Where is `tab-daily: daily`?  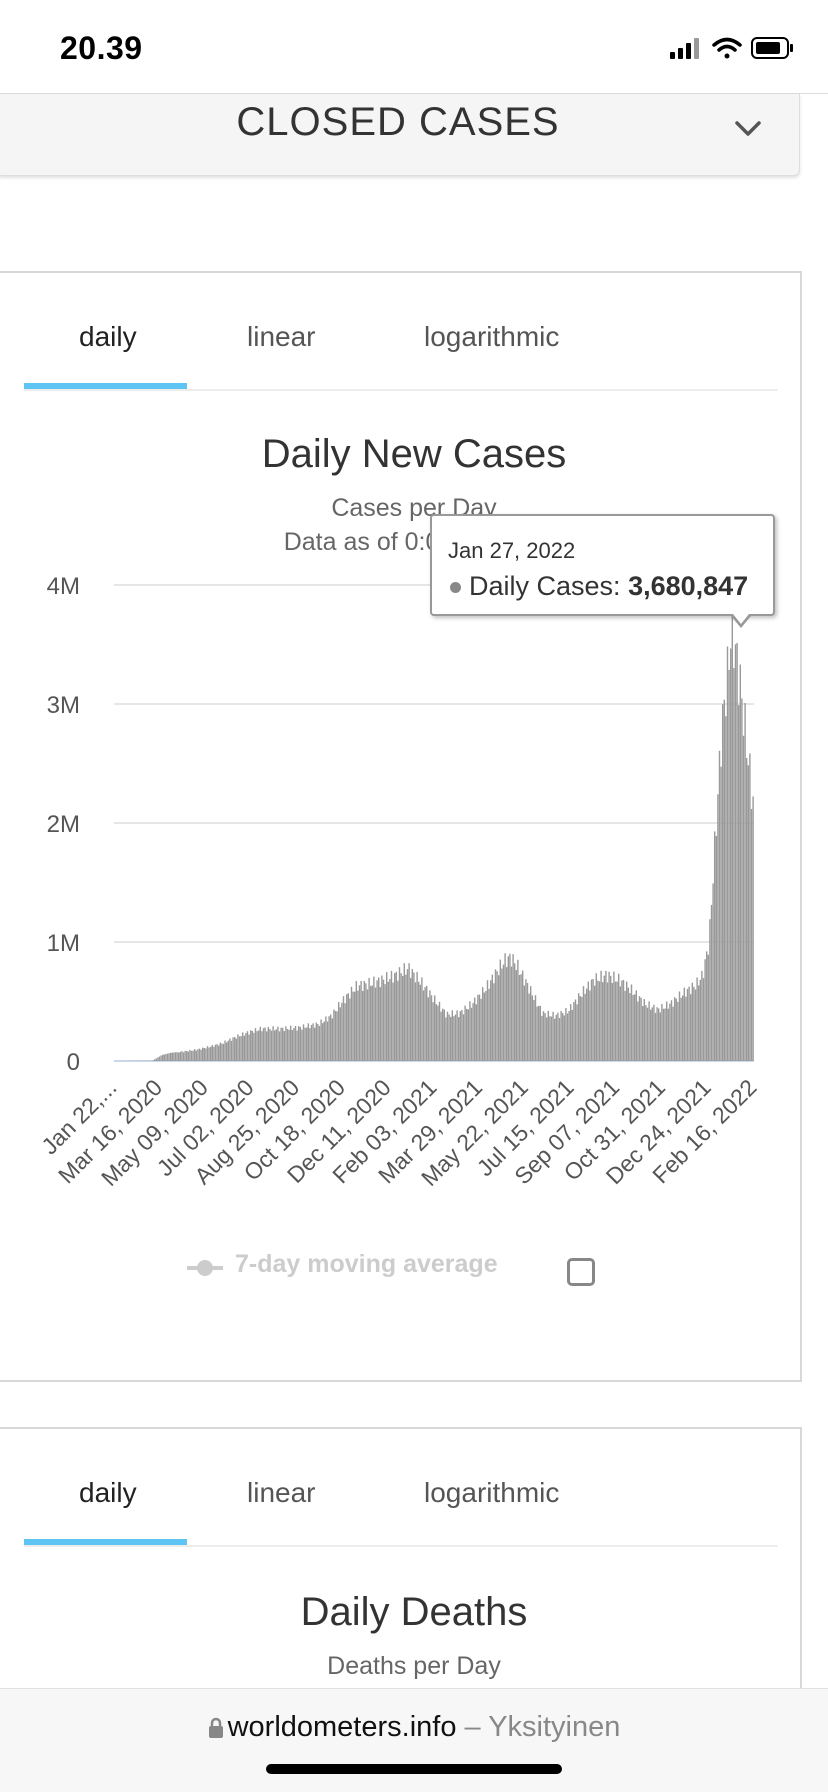 tab-daily: daily is located at coordinates (108, 336).